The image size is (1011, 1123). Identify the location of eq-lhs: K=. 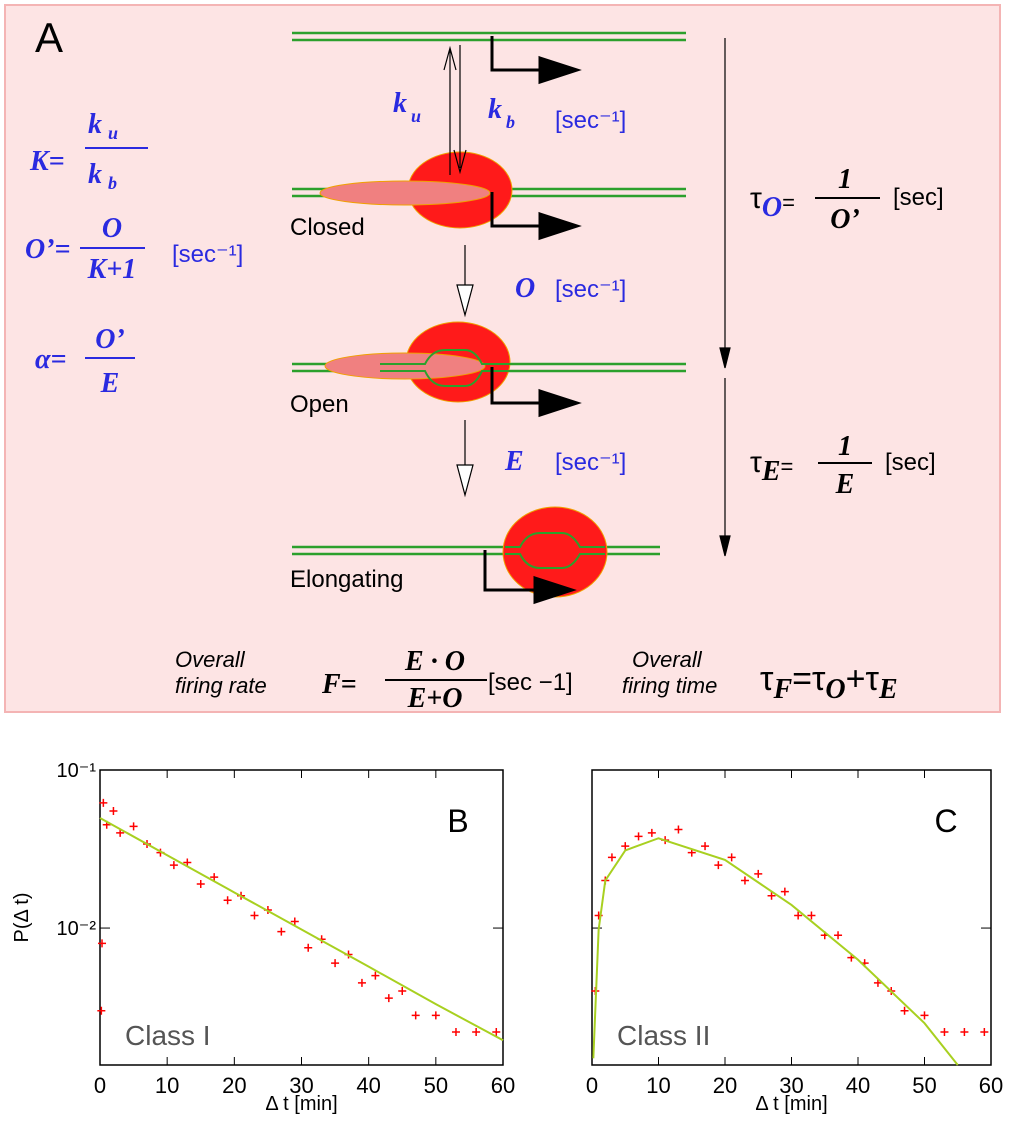
(47, 161).